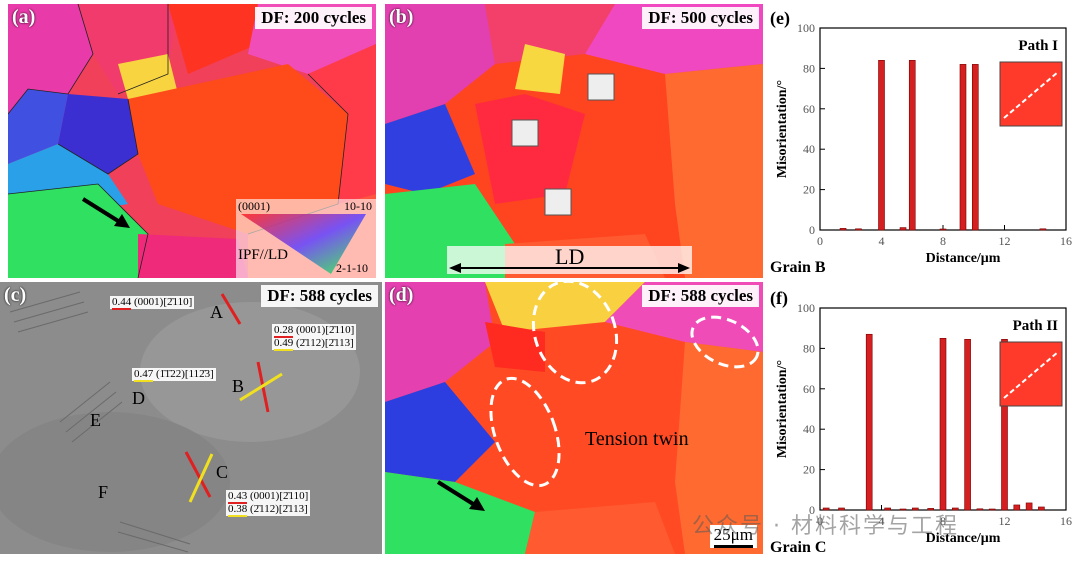 This screenshot has height=563, width=1080. What do you see at coordinates (809, 389) in the screenshot?
I see `chart-f-ytick-label: 60` at bounding box center [809, 389].